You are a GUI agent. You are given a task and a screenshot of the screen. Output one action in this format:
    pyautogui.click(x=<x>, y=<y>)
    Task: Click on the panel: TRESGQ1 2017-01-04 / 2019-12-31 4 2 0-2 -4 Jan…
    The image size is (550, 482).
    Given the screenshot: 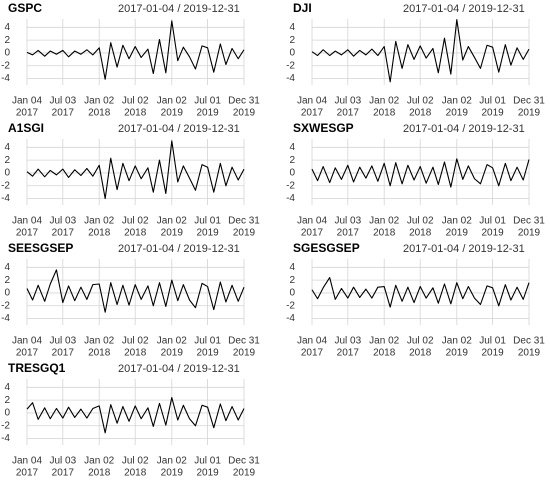 What is the action you would take?
    pyautogui.click(x=130, y=419)
    